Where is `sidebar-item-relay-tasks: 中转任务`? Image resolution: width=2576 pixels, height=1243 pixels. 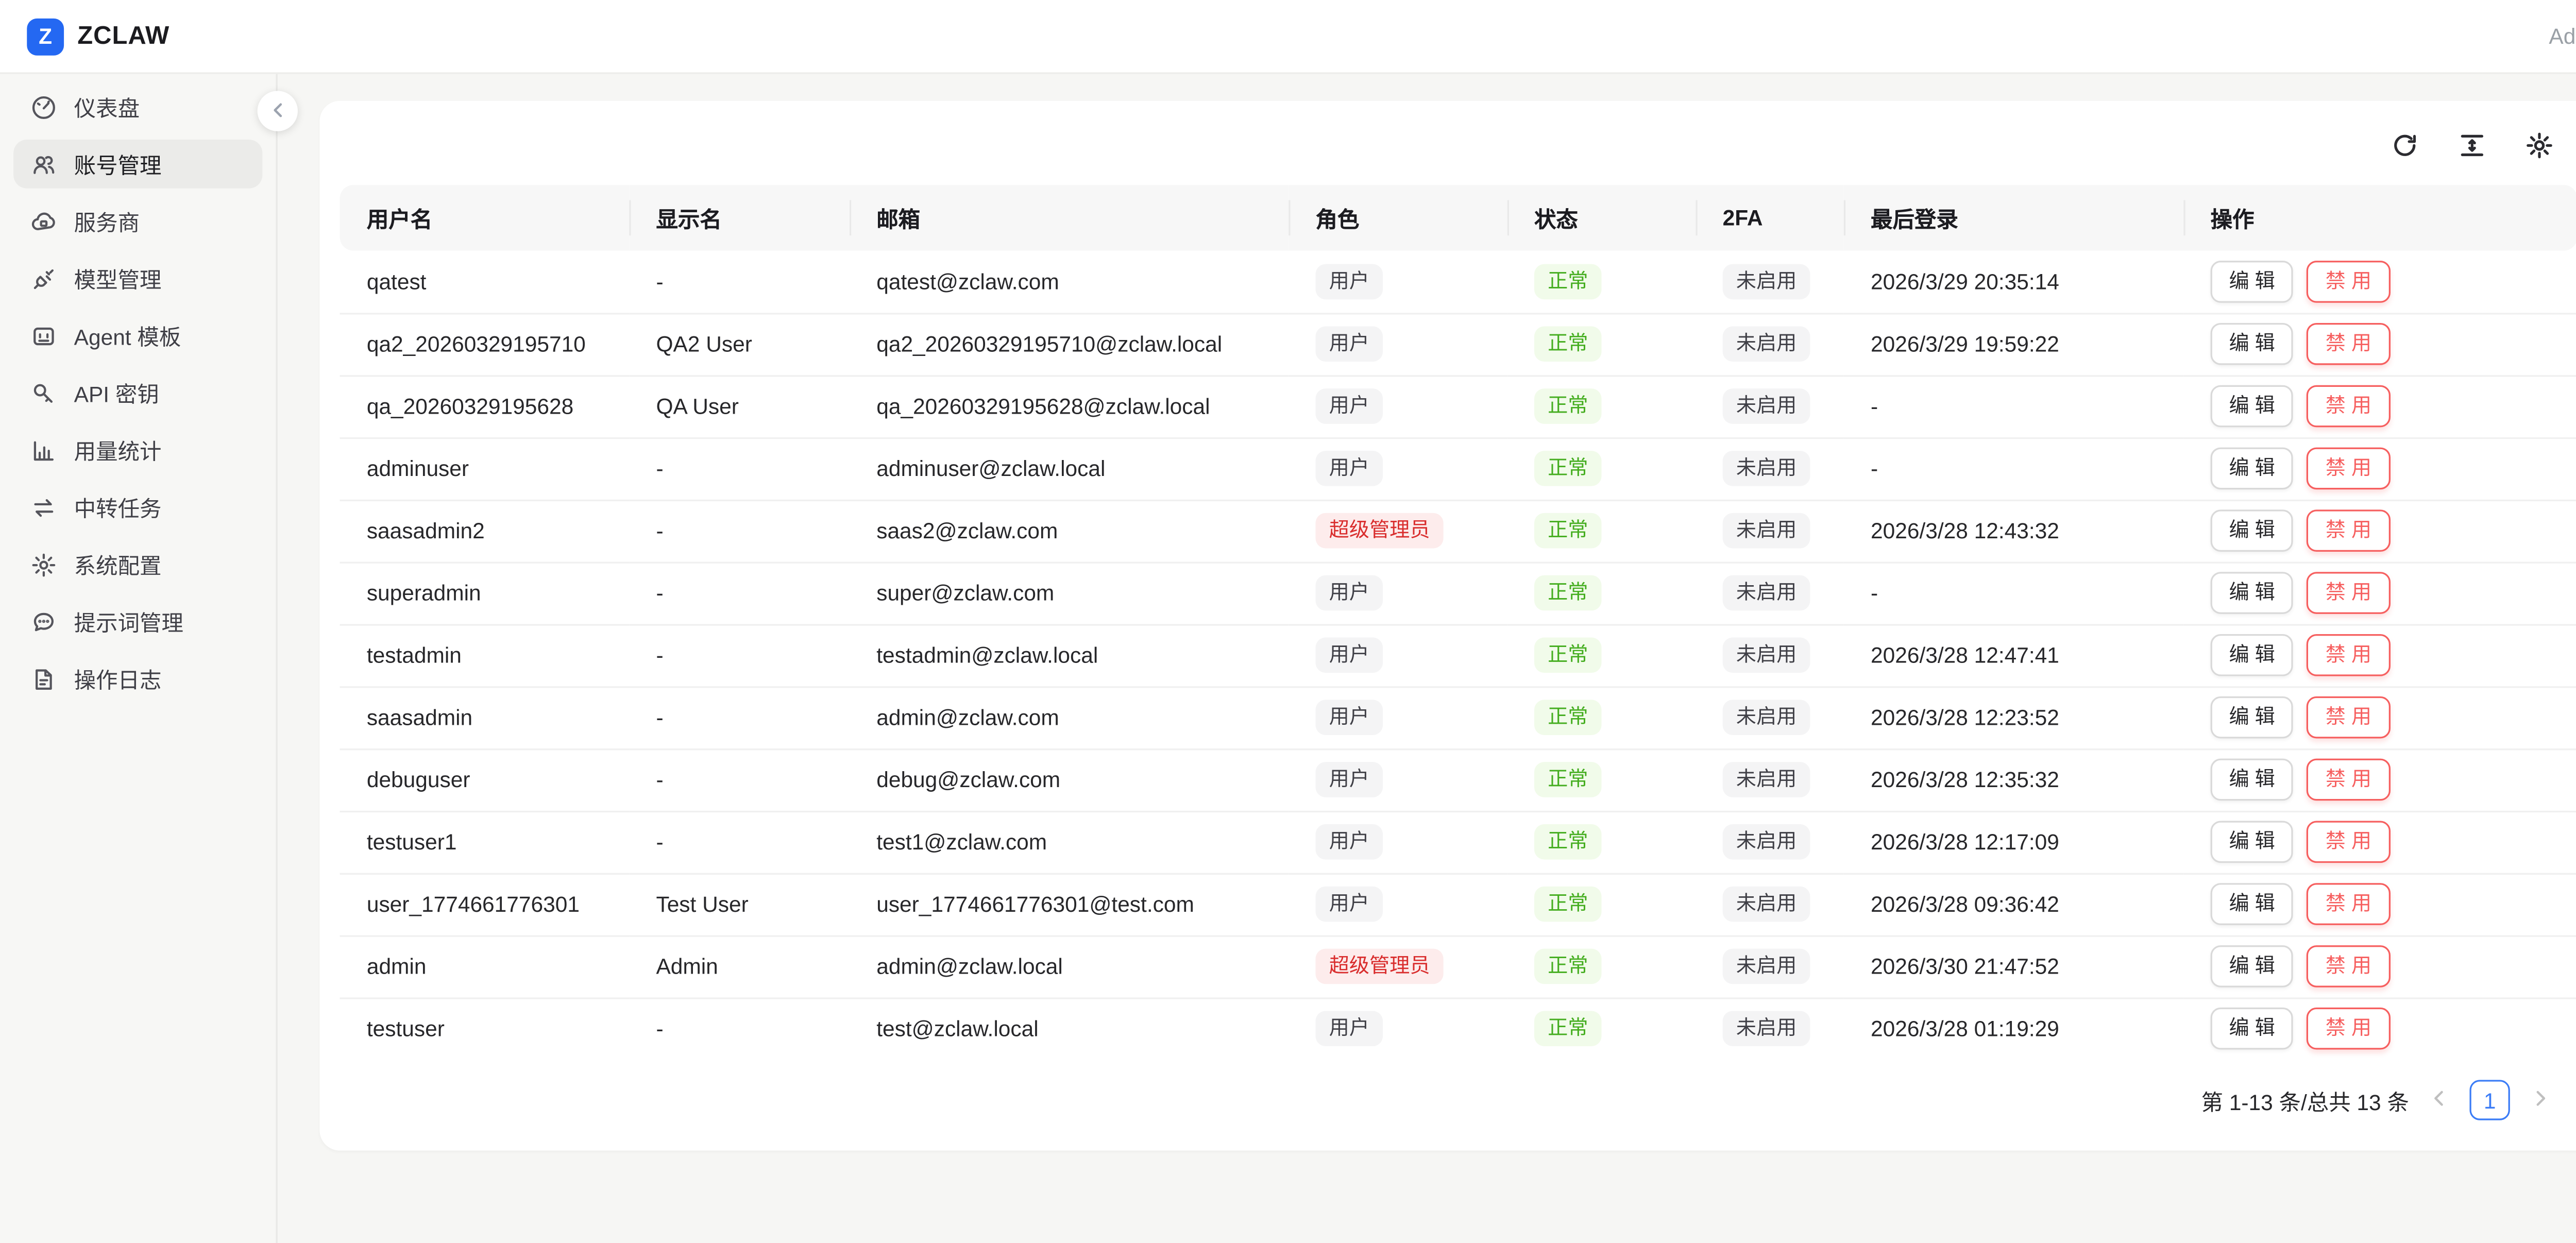
sidebar-item-relay-tasks: 中转任务 is located at coordinates (137, 507).